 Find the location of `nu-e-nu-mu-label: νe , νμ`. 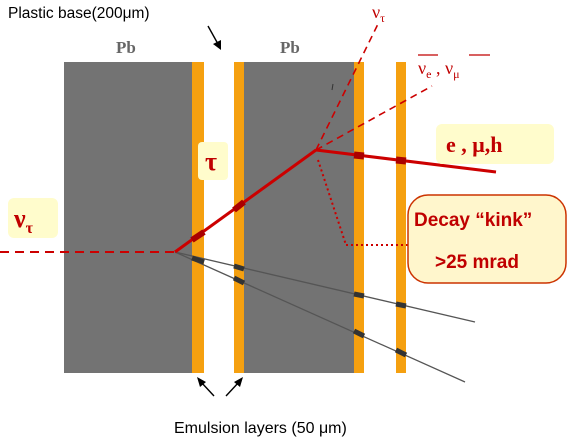

nu-e-nu-mu-label: νe , νμ is located at coordinates (439, 69).